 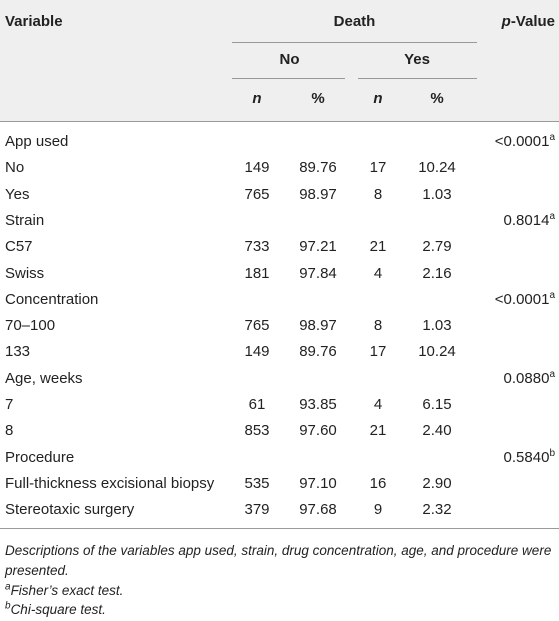 What do you see at coordinates (30, 326) in the screenshot?
I see `row-label: 70–100` at bounding box center [30, 326].